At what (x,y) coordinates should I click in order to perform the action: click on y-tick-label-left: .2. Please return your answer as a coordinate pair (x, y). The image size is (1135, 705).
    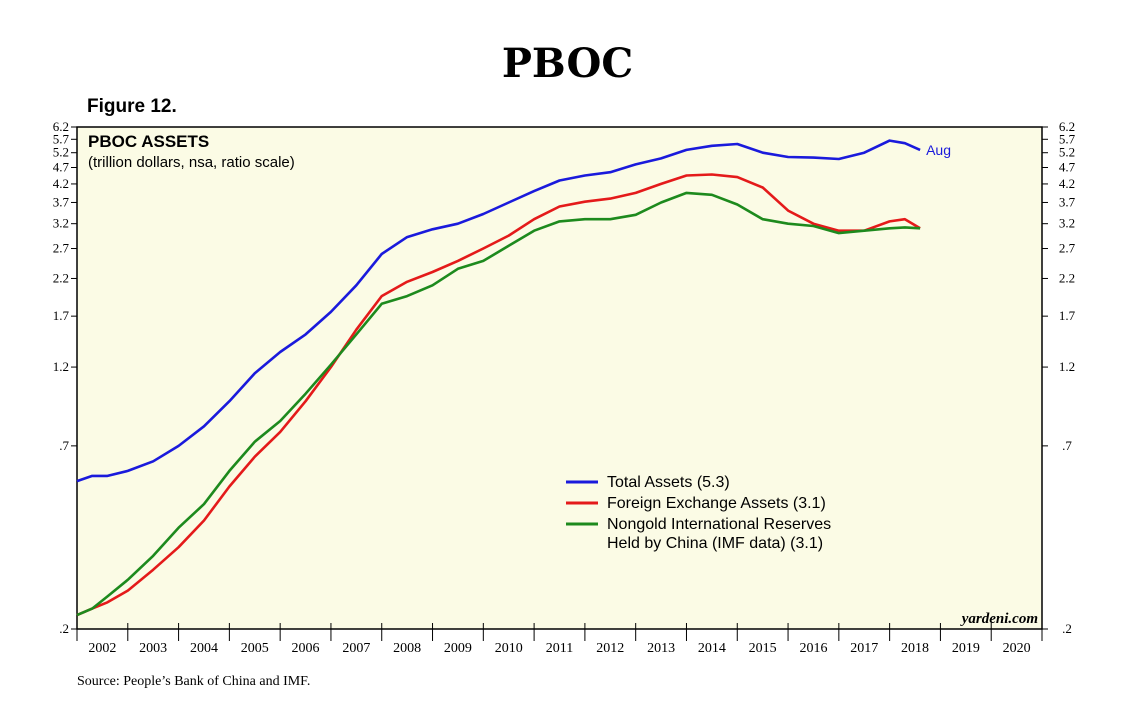
    Looking at the image, I should click on (64, 628).